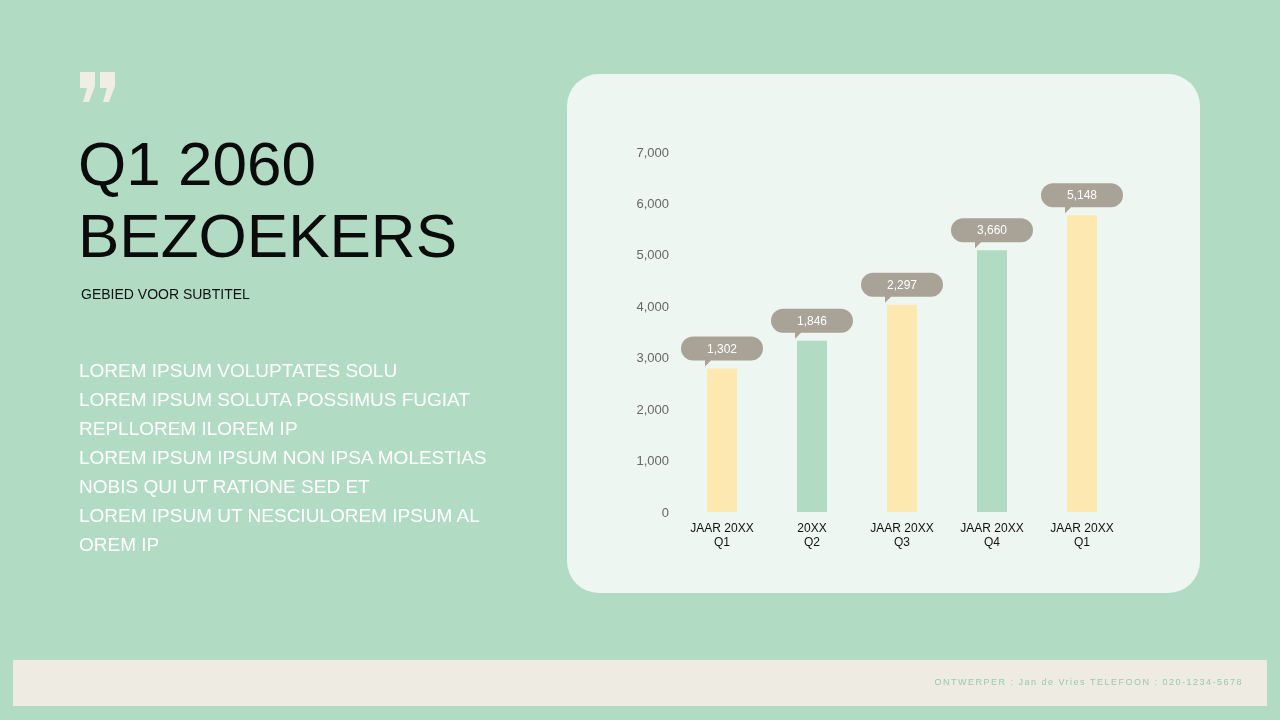 The width and height of the screenshot is (1280, 720). I want to click on text: LOREM IPSUM IPSUM NON IPSA MOLESTIAS, so click(283, 458).